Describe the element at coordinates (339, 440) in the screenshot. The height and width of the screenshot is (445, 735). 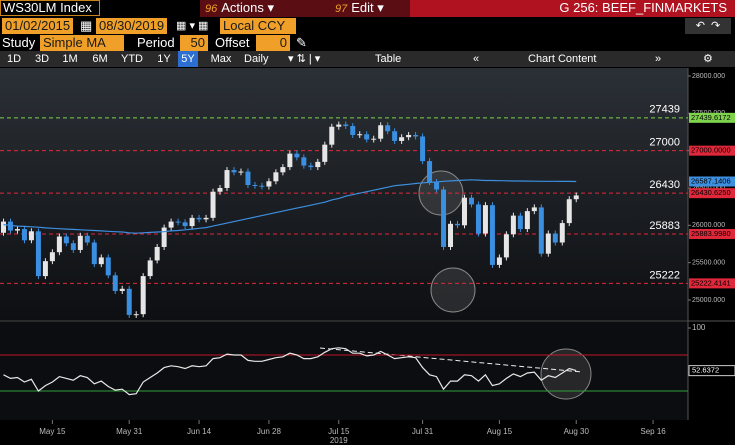
I see `x-axis-year: 2019` at that location.